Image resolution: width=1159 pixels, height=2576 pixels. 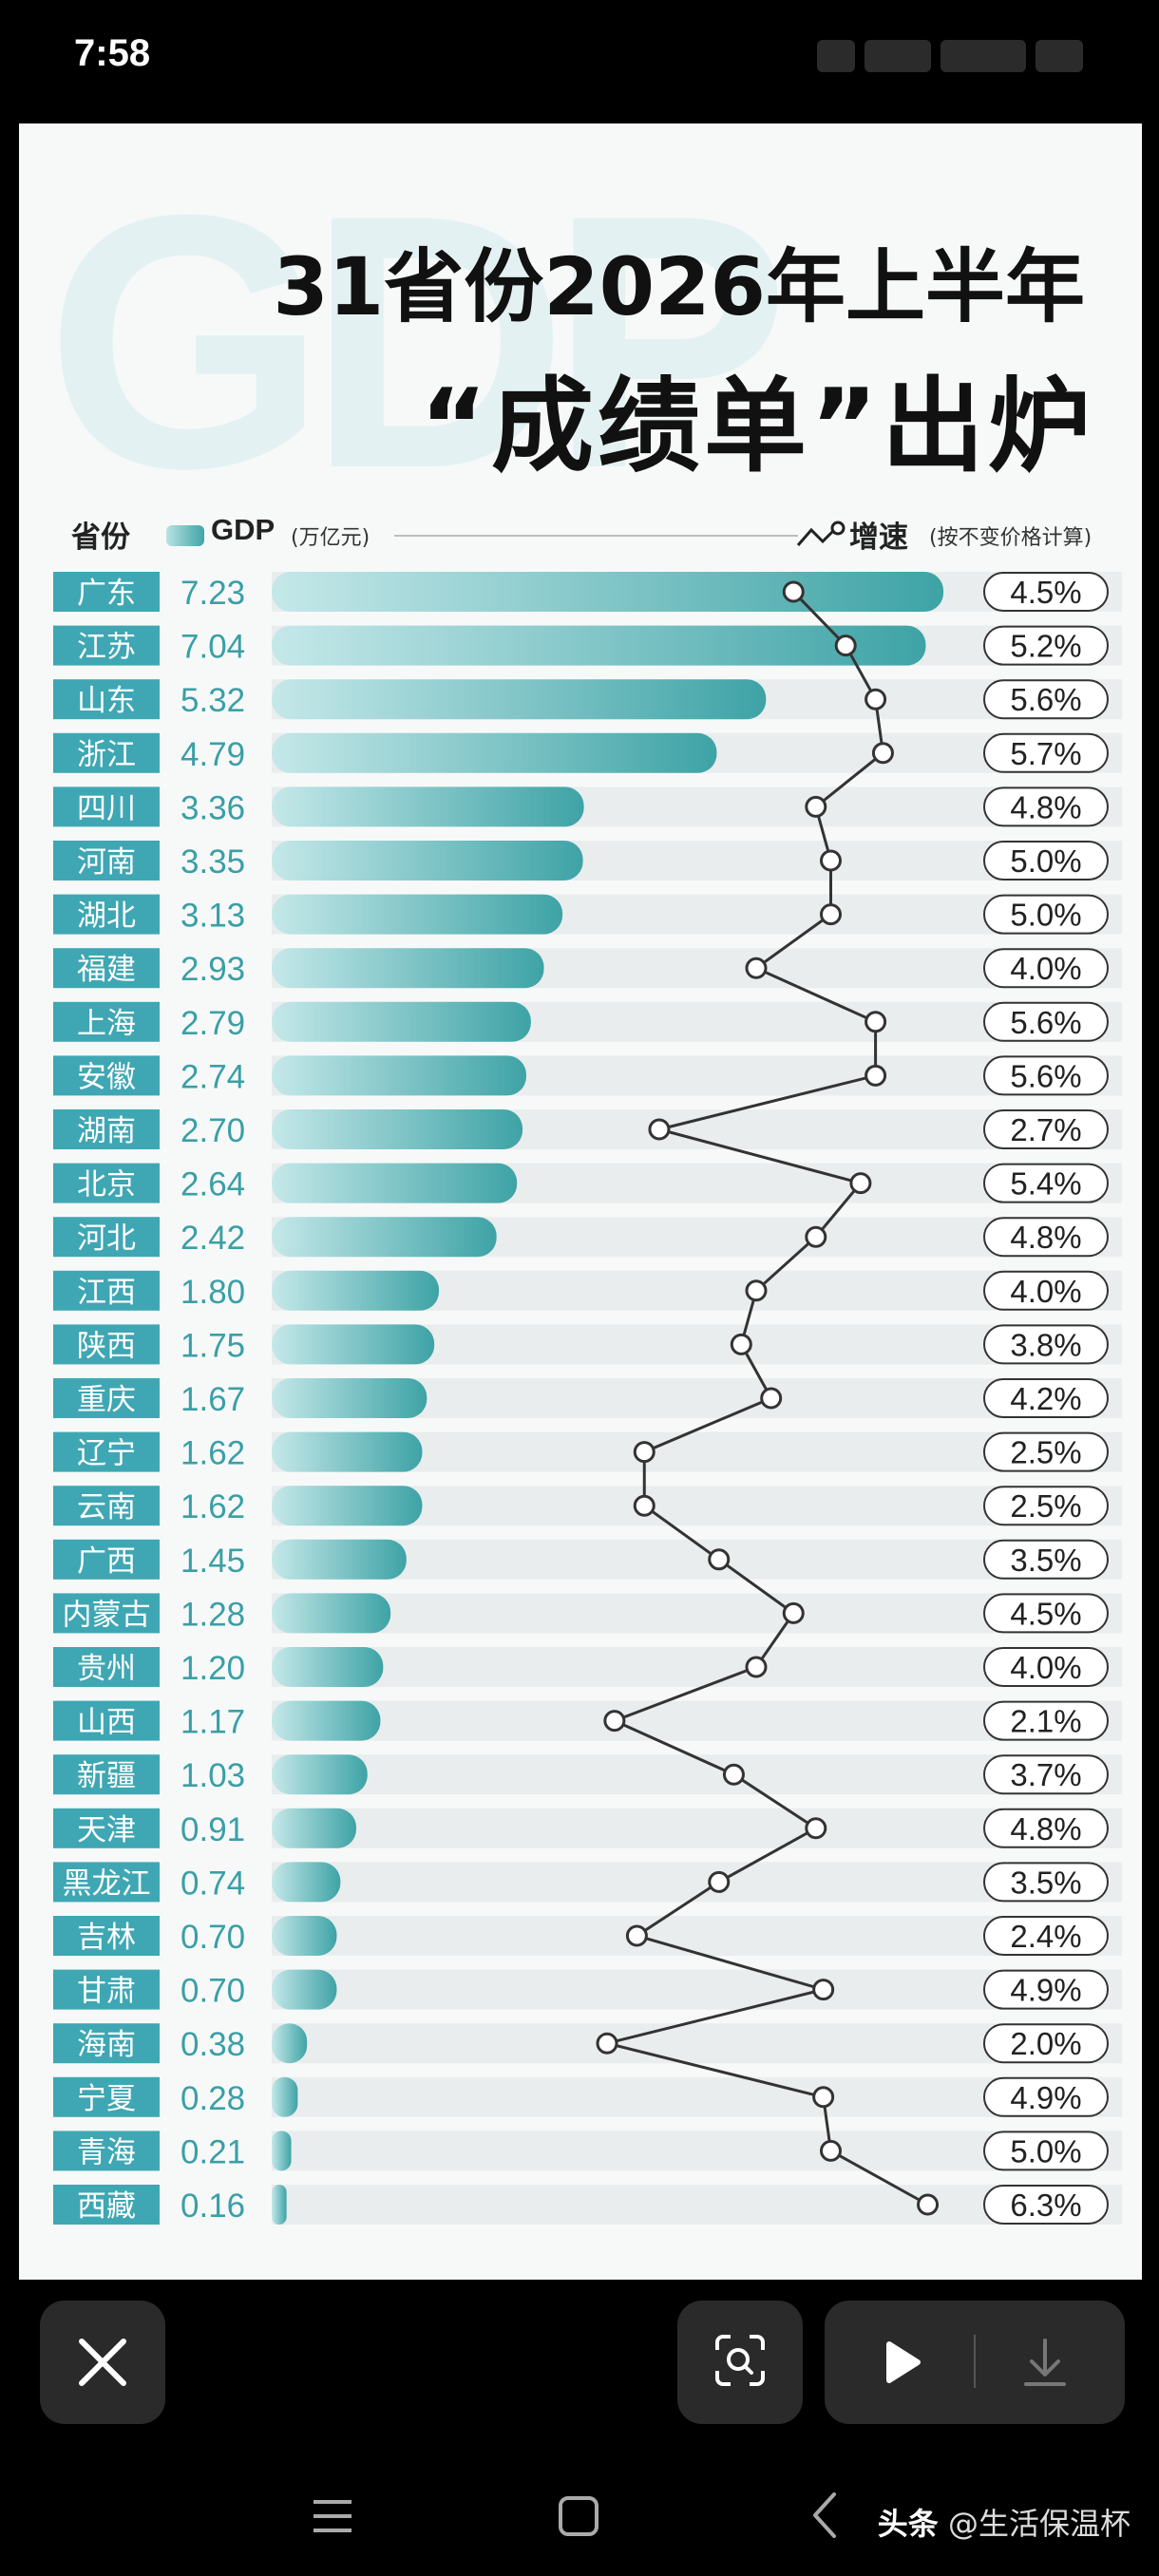 What do you see at coordinates (1045, 1398) in the screenshot?
I see `growth-value-label: 4.2%` at bounding box center [1045, 1398].